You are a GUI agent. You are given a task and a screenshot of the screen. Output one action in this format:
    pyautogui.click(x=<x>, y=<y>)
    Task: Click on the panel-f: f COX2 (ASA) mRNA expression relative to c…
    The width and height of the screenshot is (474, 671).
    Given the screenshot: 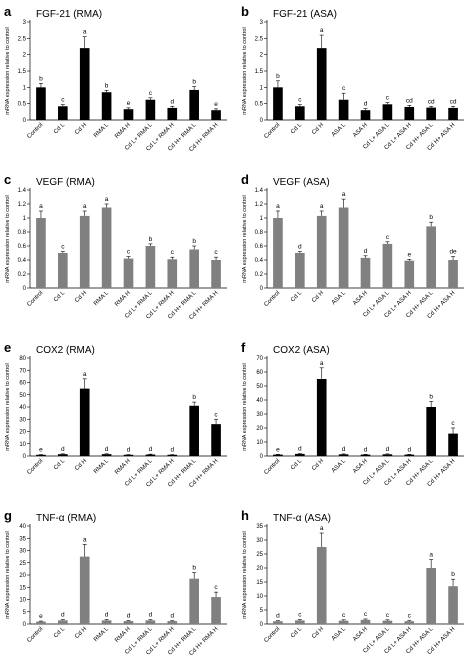 What is the action you would take?
    pyautogui.click(x=352, y=414)
    